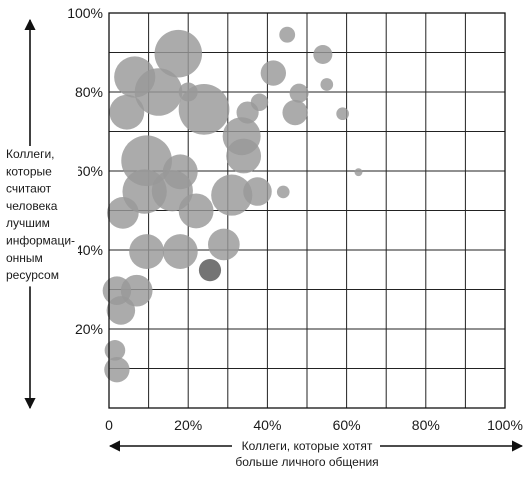 Image resolution: width=532 pixels, height=477 pixels. I want to click on bubble-highlighted, so click(210, 270).